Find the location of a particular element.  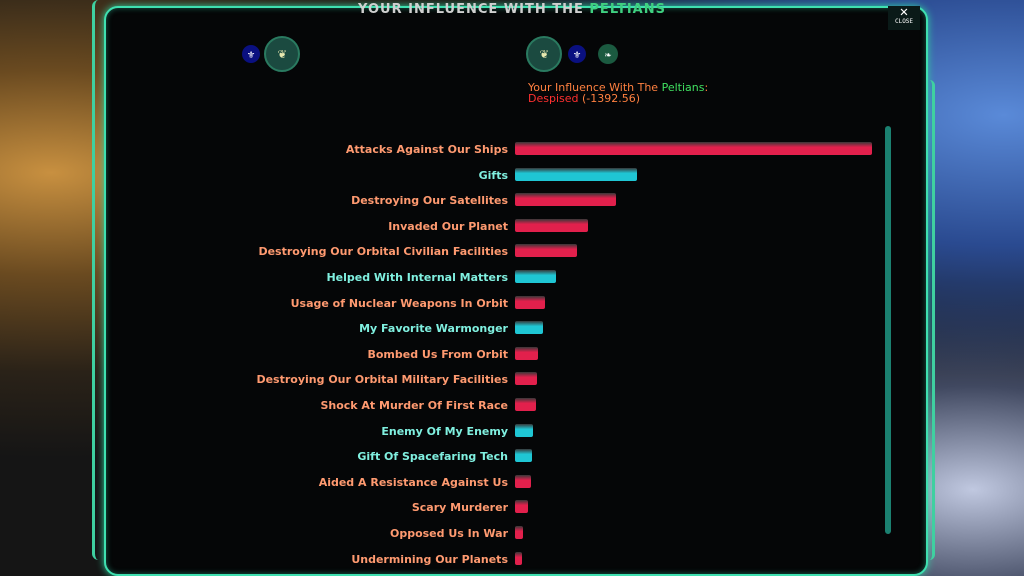

bar-label: Invaded Our Planet is located at coordinates (448, 226).